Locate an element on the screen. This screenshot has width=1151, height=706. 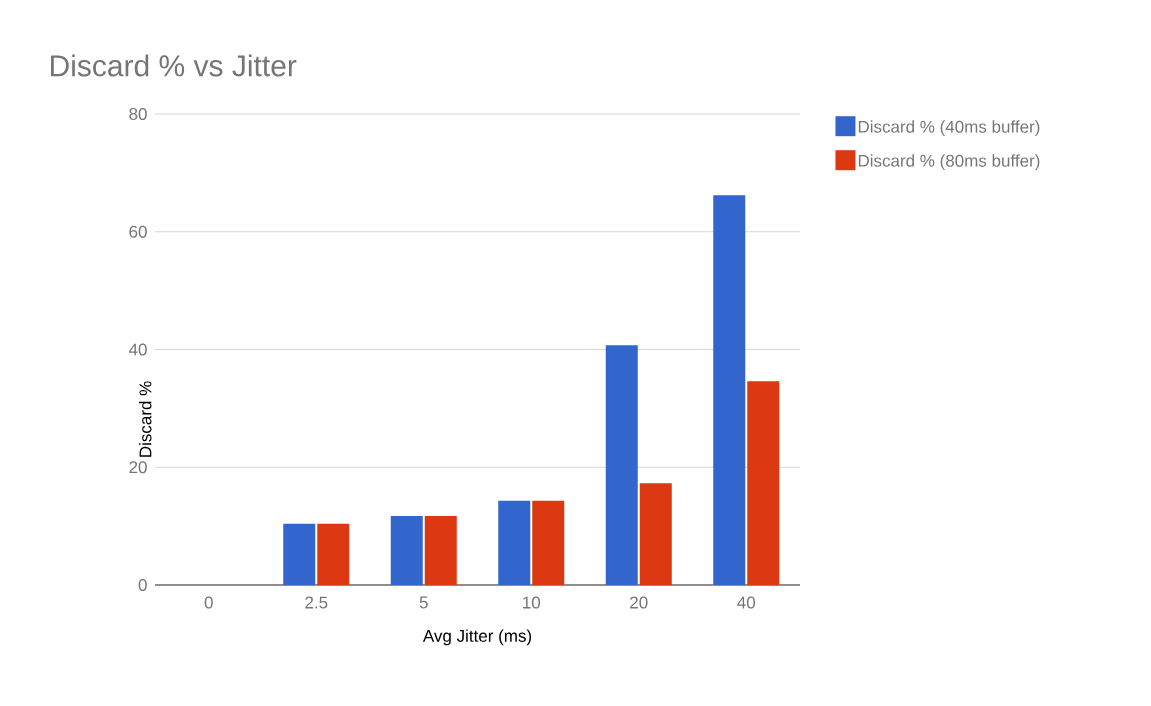
y-tick-label: 20 is located at coordinates (138, 467).